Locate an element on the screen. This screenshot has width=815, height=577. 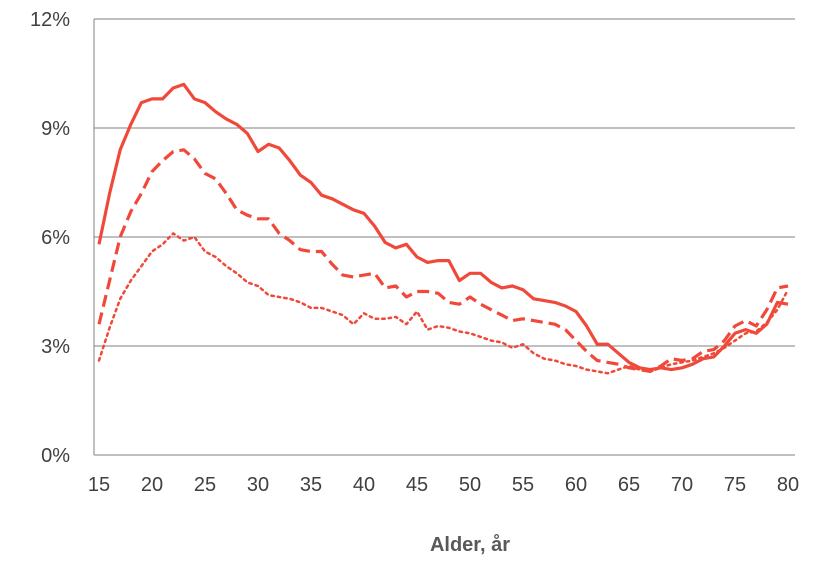
x-tick-label: 45 is located at coordinates (417, 485).